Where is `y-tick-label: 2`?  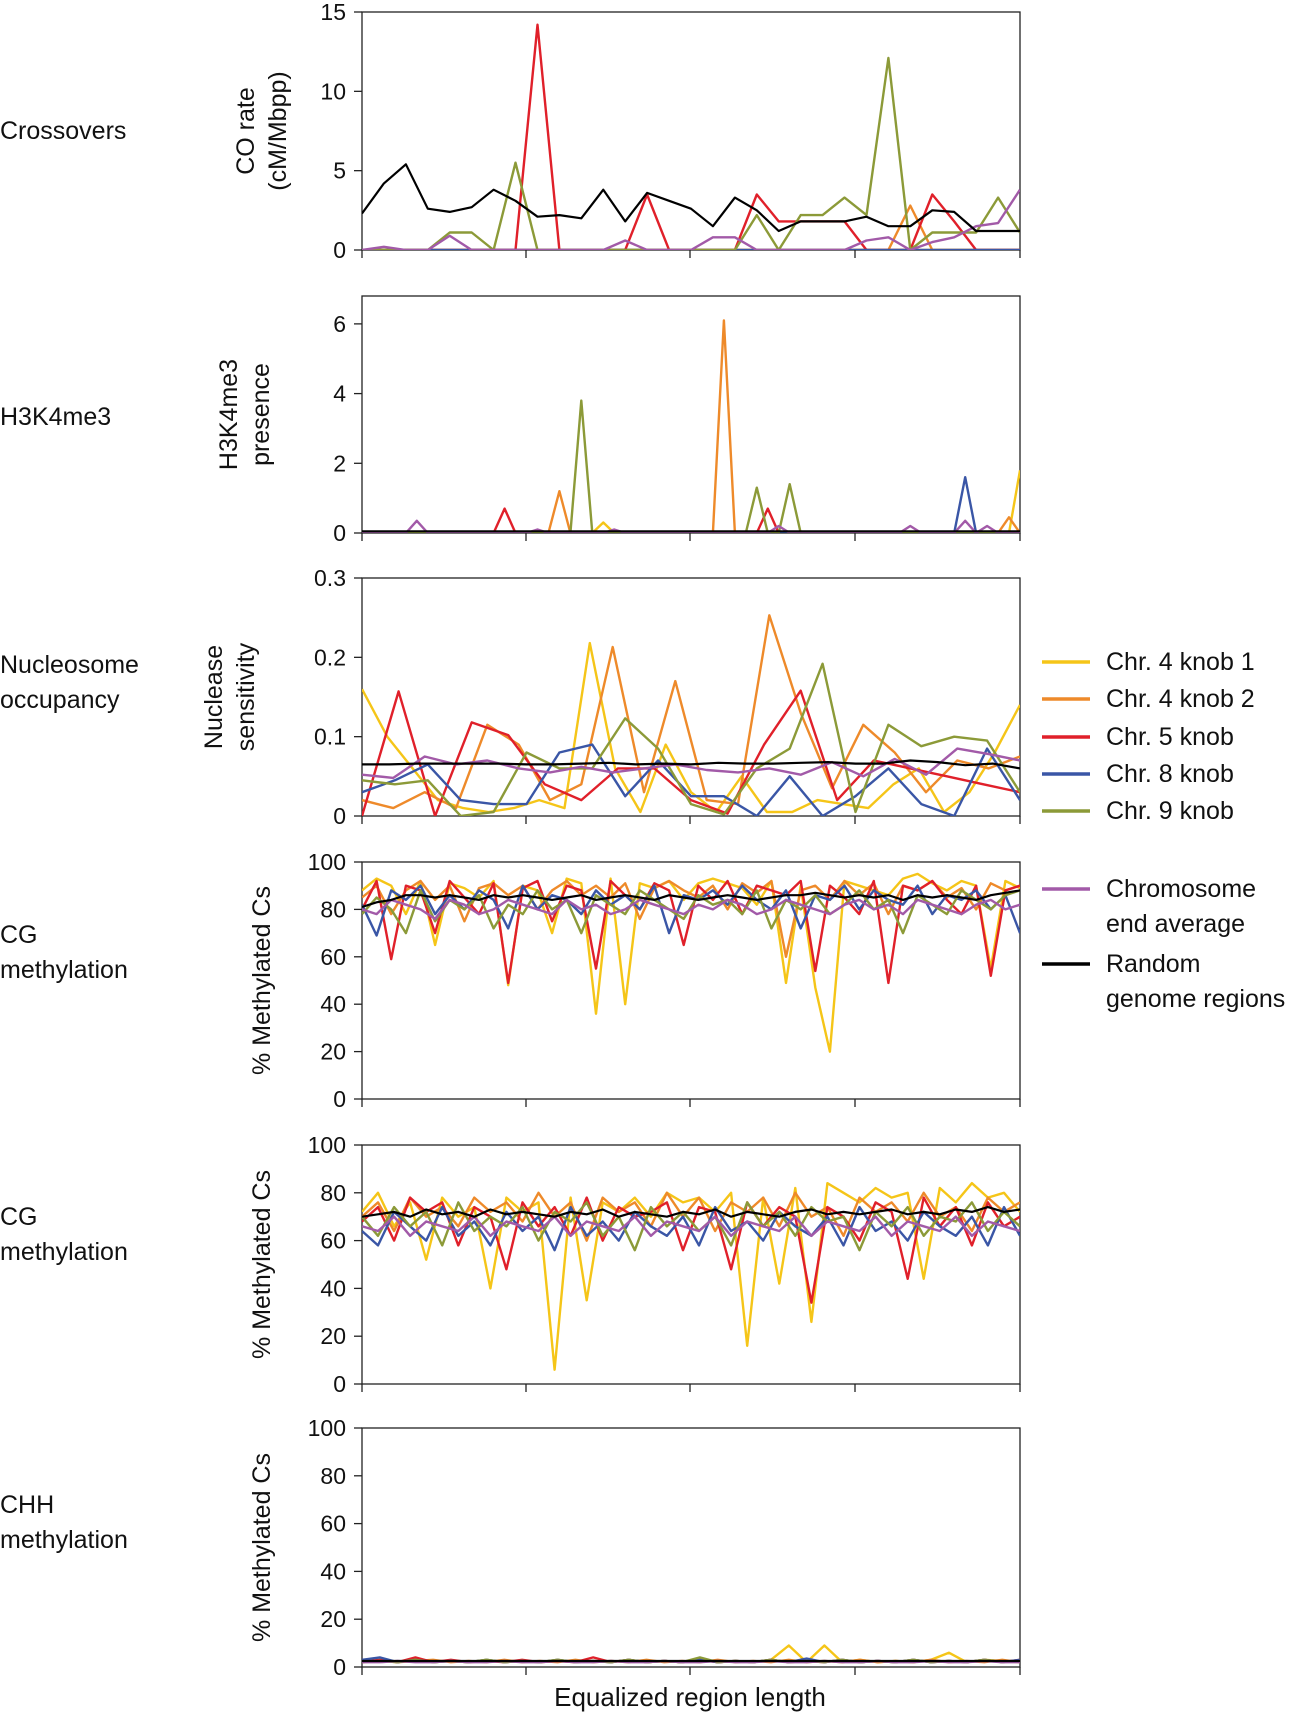 y-tick-label: 2 is located at coordinates (339, 463).